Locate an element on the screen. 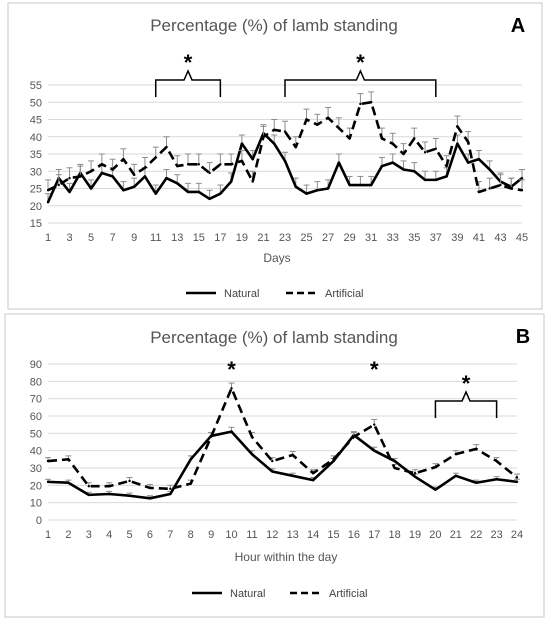 This screenshot has width=550, height=621. x-tick-label: 41 is located at coordinates (479, 238).